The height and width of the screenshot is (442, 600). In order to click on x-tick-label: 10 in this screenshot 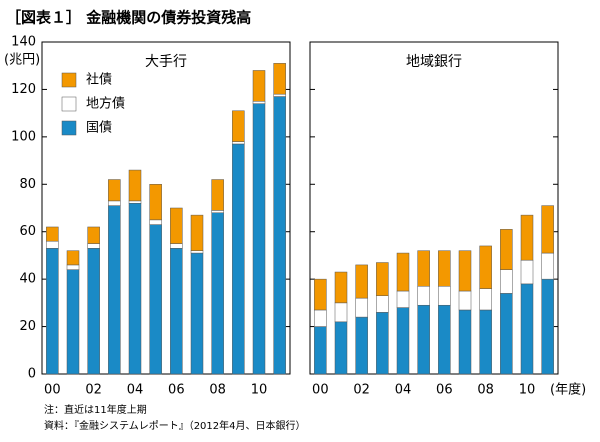, I will do `click(527, 390)`.